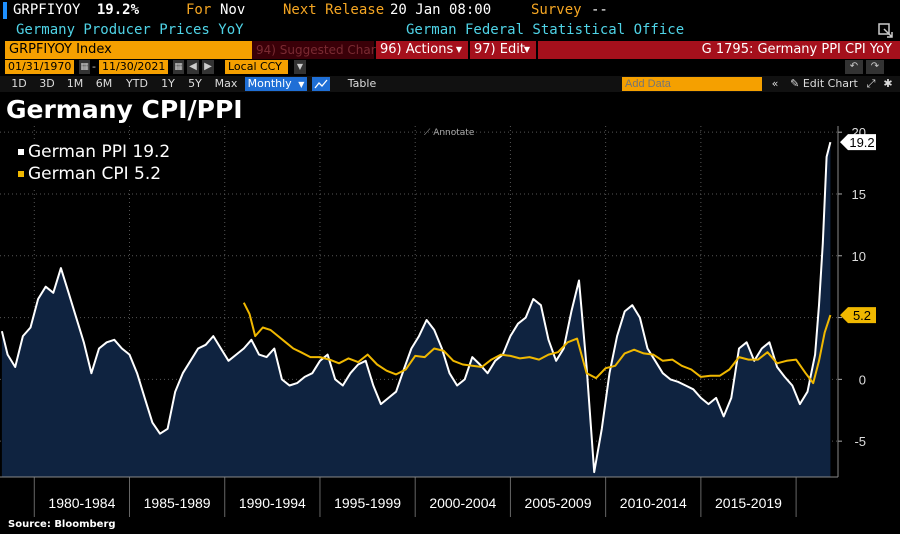  I want to click on currency-select: Local CCY, so click(256, 67).